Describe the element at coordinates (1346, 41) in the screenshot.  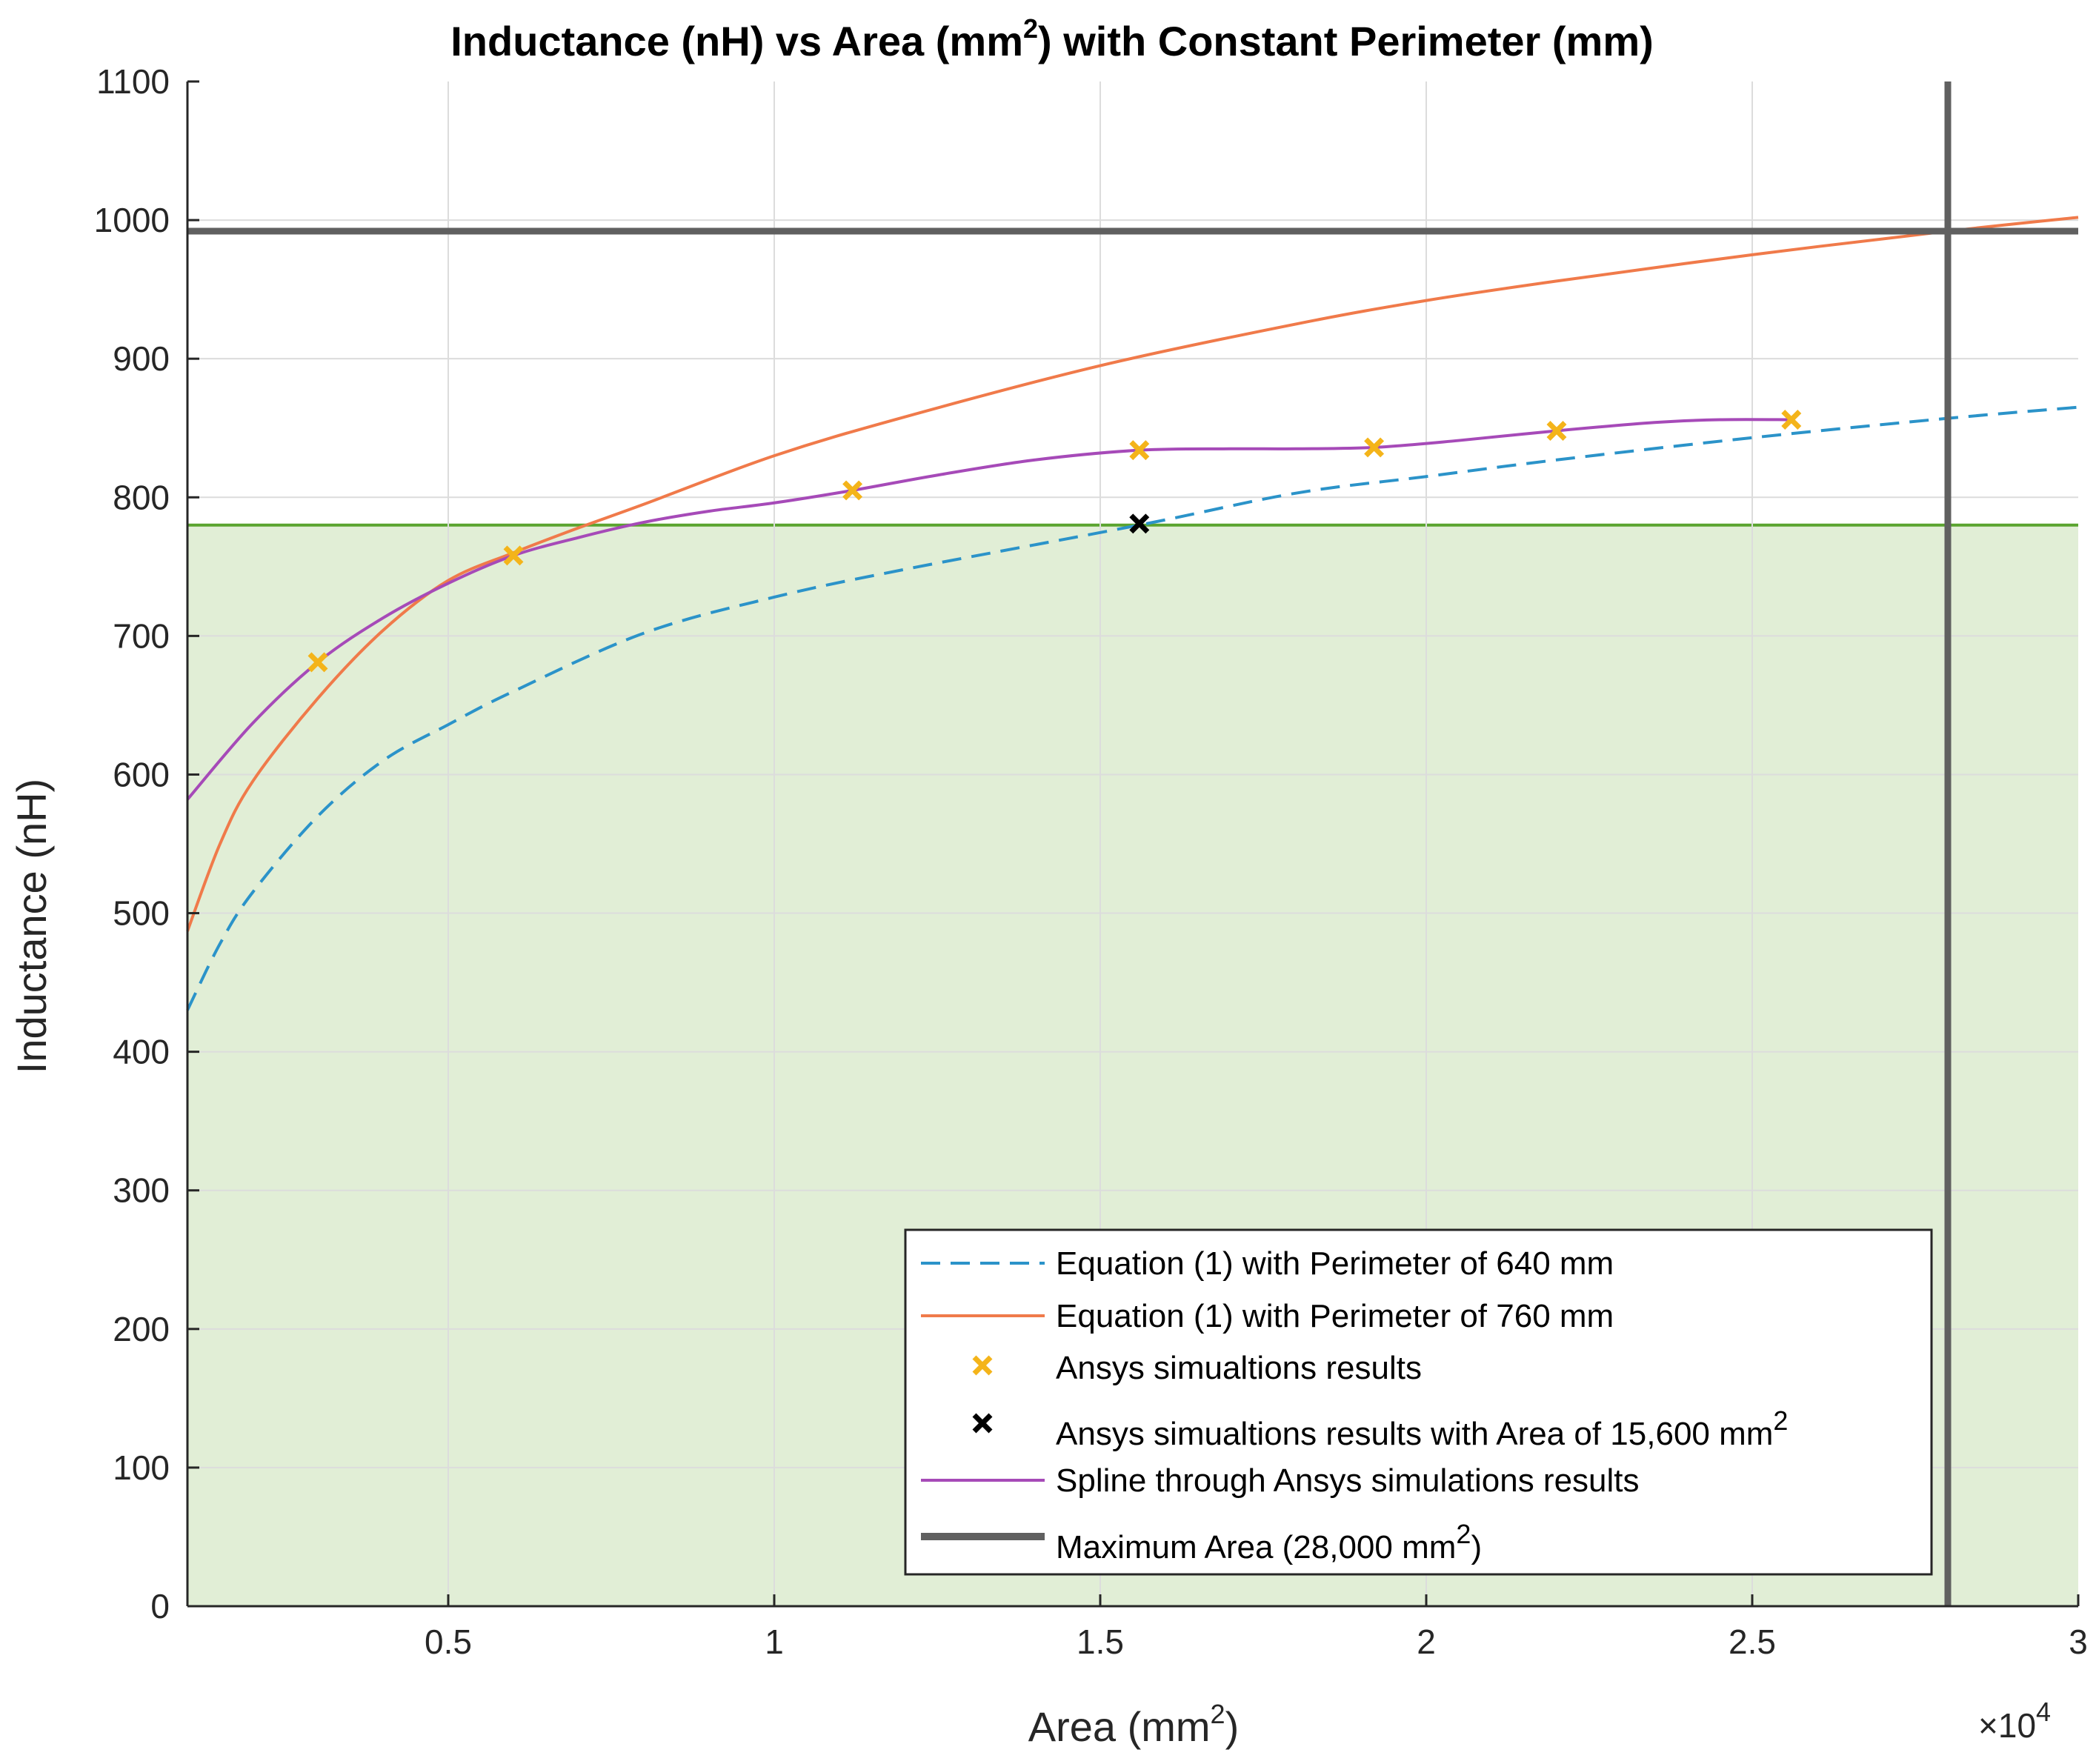
I see `chart-title-tail: ) with Constant Perimeter (mm)` at that location.